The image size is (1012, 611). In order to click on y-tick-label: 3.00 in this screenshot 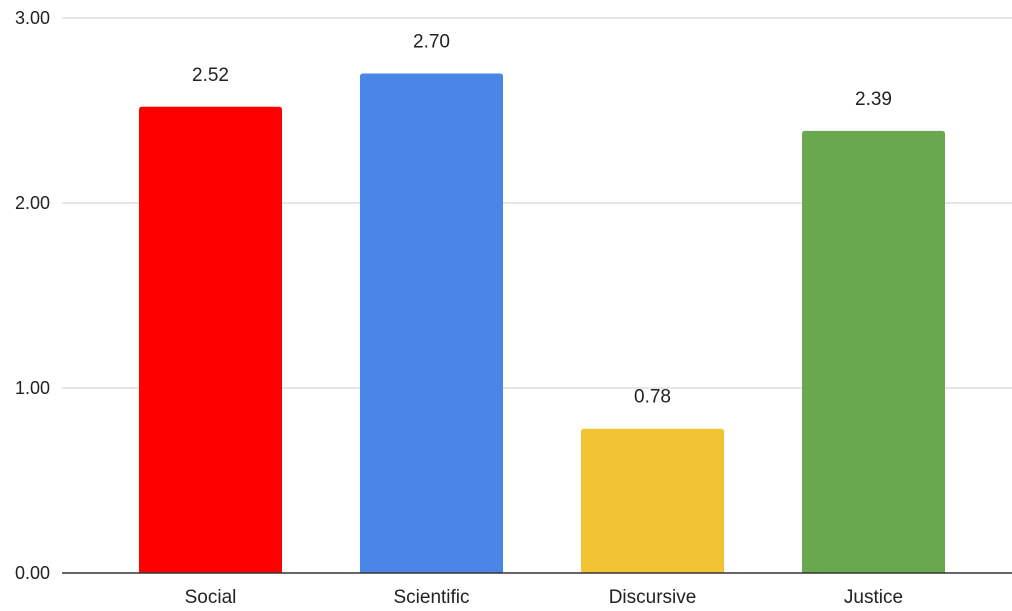, I will do `click(32, 18)`.